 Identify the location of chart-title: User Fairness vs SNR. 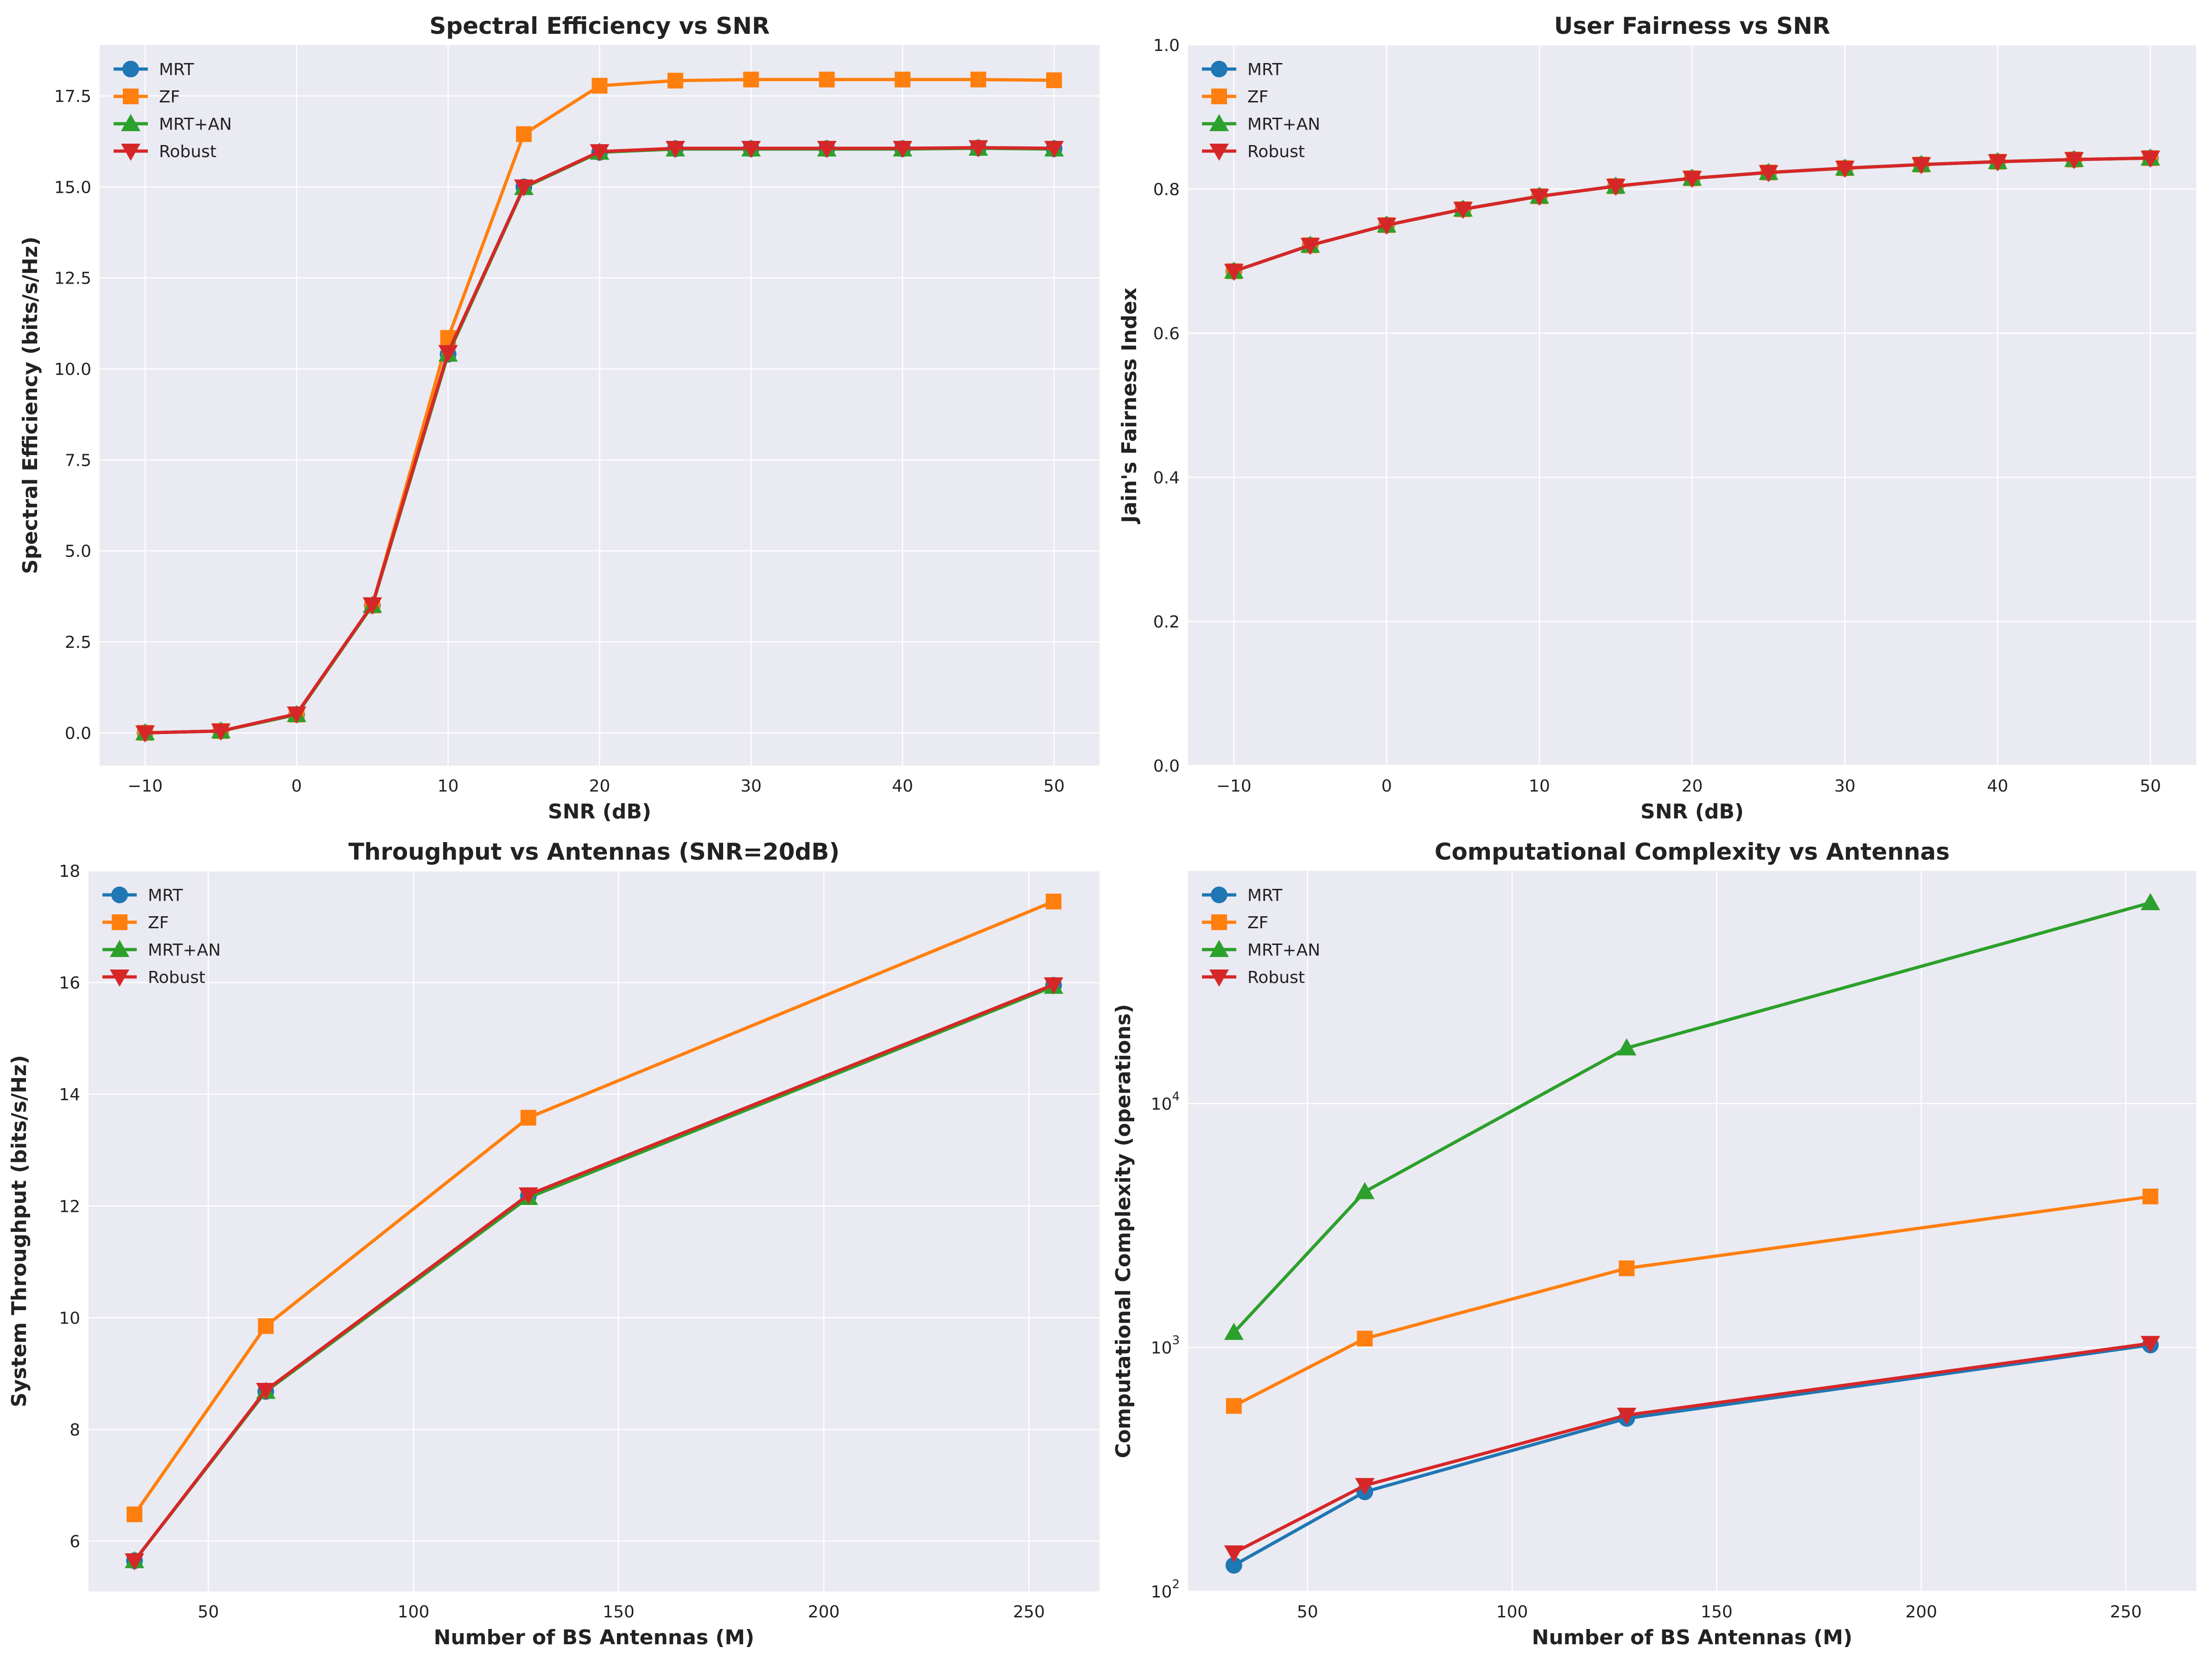
(1692, 26).